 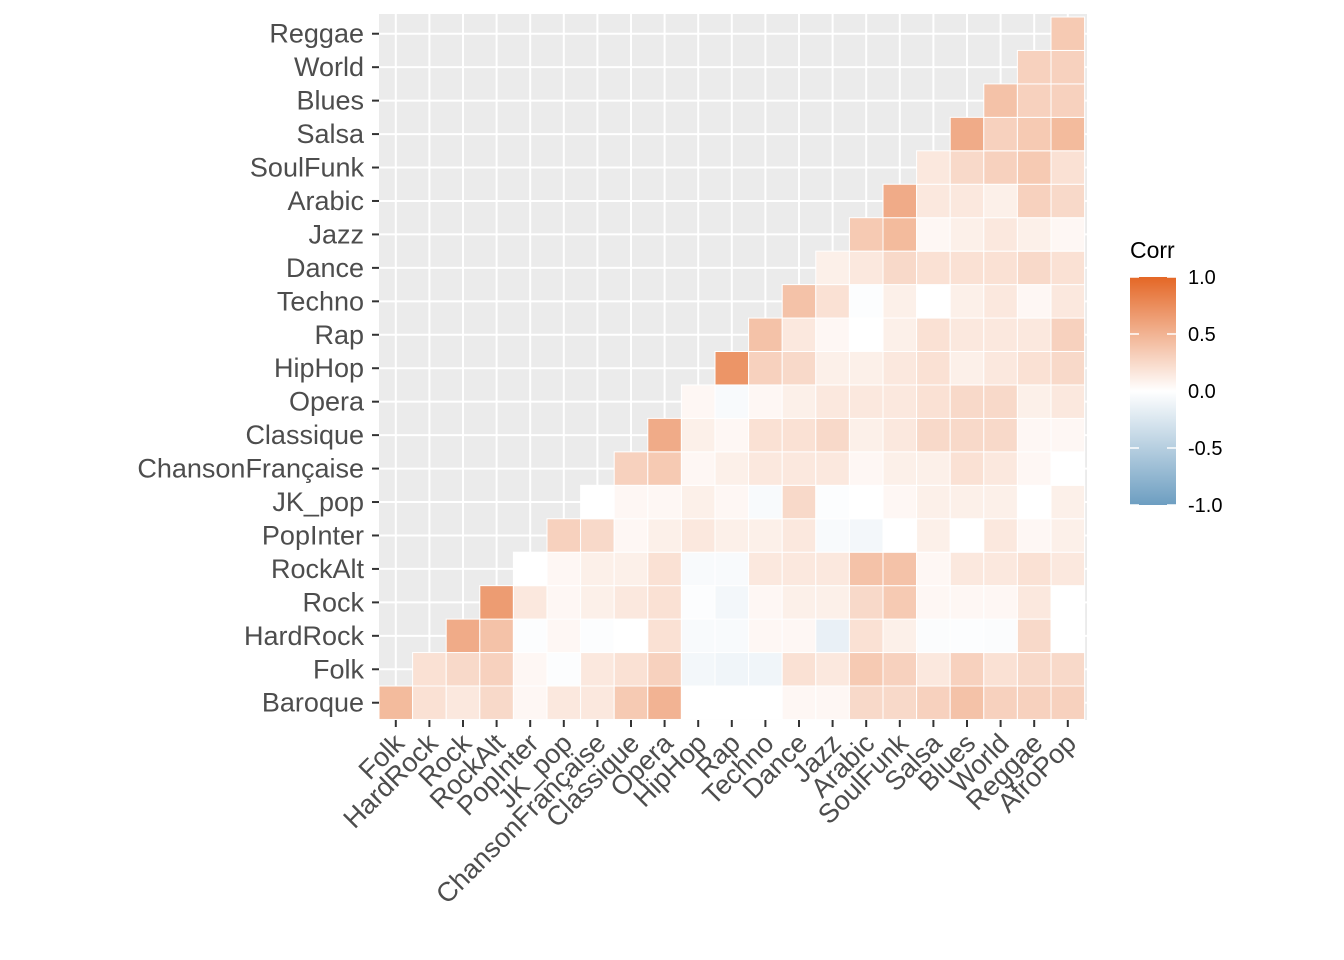 What do you see at coordinates (307, 168) in the screenshot?
I see `y-tick-label: SoulFunk` at bounding box center [307, 168].